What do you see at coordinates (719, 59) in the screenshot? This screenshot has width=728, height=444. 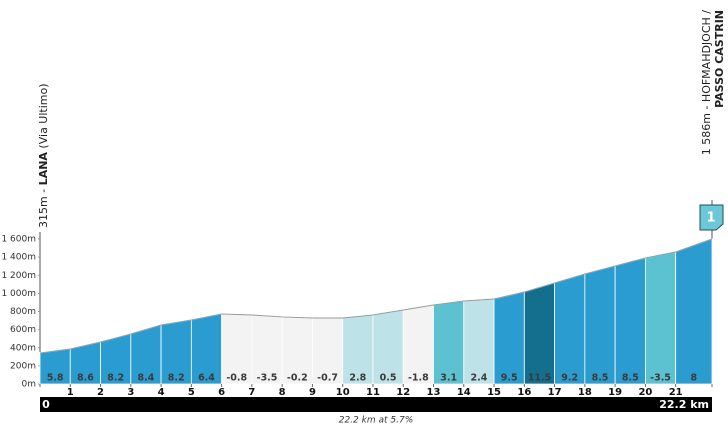 I see `finish-line2: PASSO CASTRIN` at bounding box center [719, 59].